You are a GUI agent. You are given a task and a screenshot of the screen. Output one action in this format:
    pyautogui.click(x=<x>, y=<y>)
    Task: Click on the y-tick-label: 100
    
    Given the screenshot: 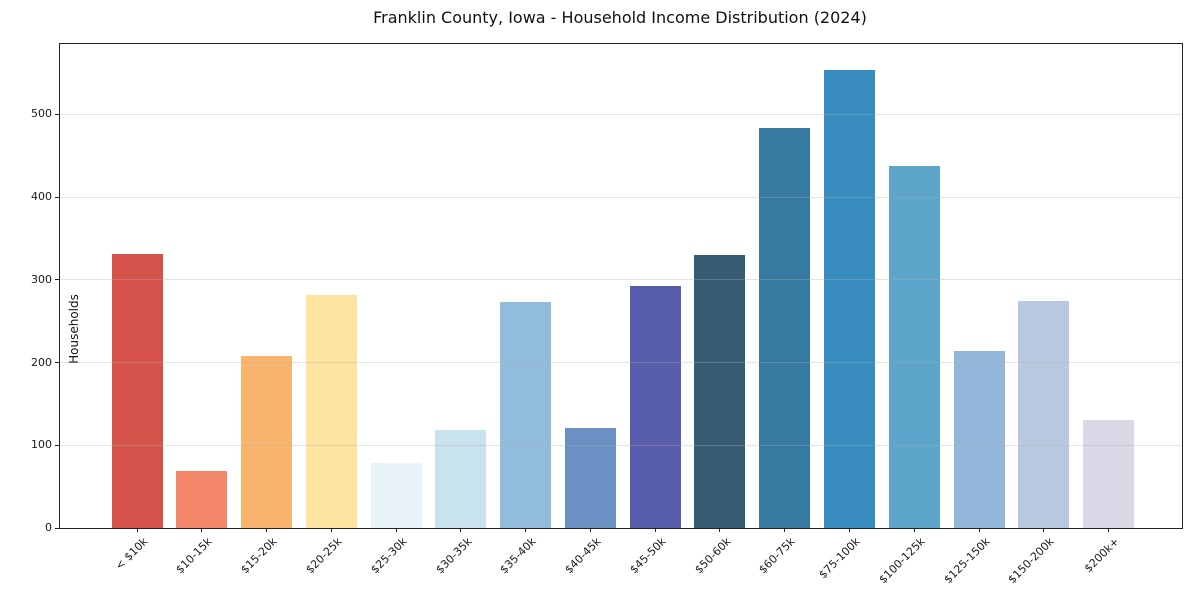 What is the action you would take?
    pyautogui.click(x=41, y=445)
    